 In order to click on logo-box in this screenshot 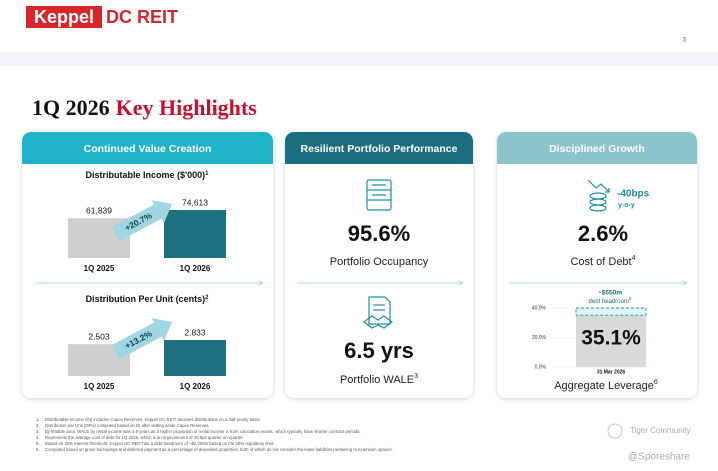, I will do `click(64, 17)`.